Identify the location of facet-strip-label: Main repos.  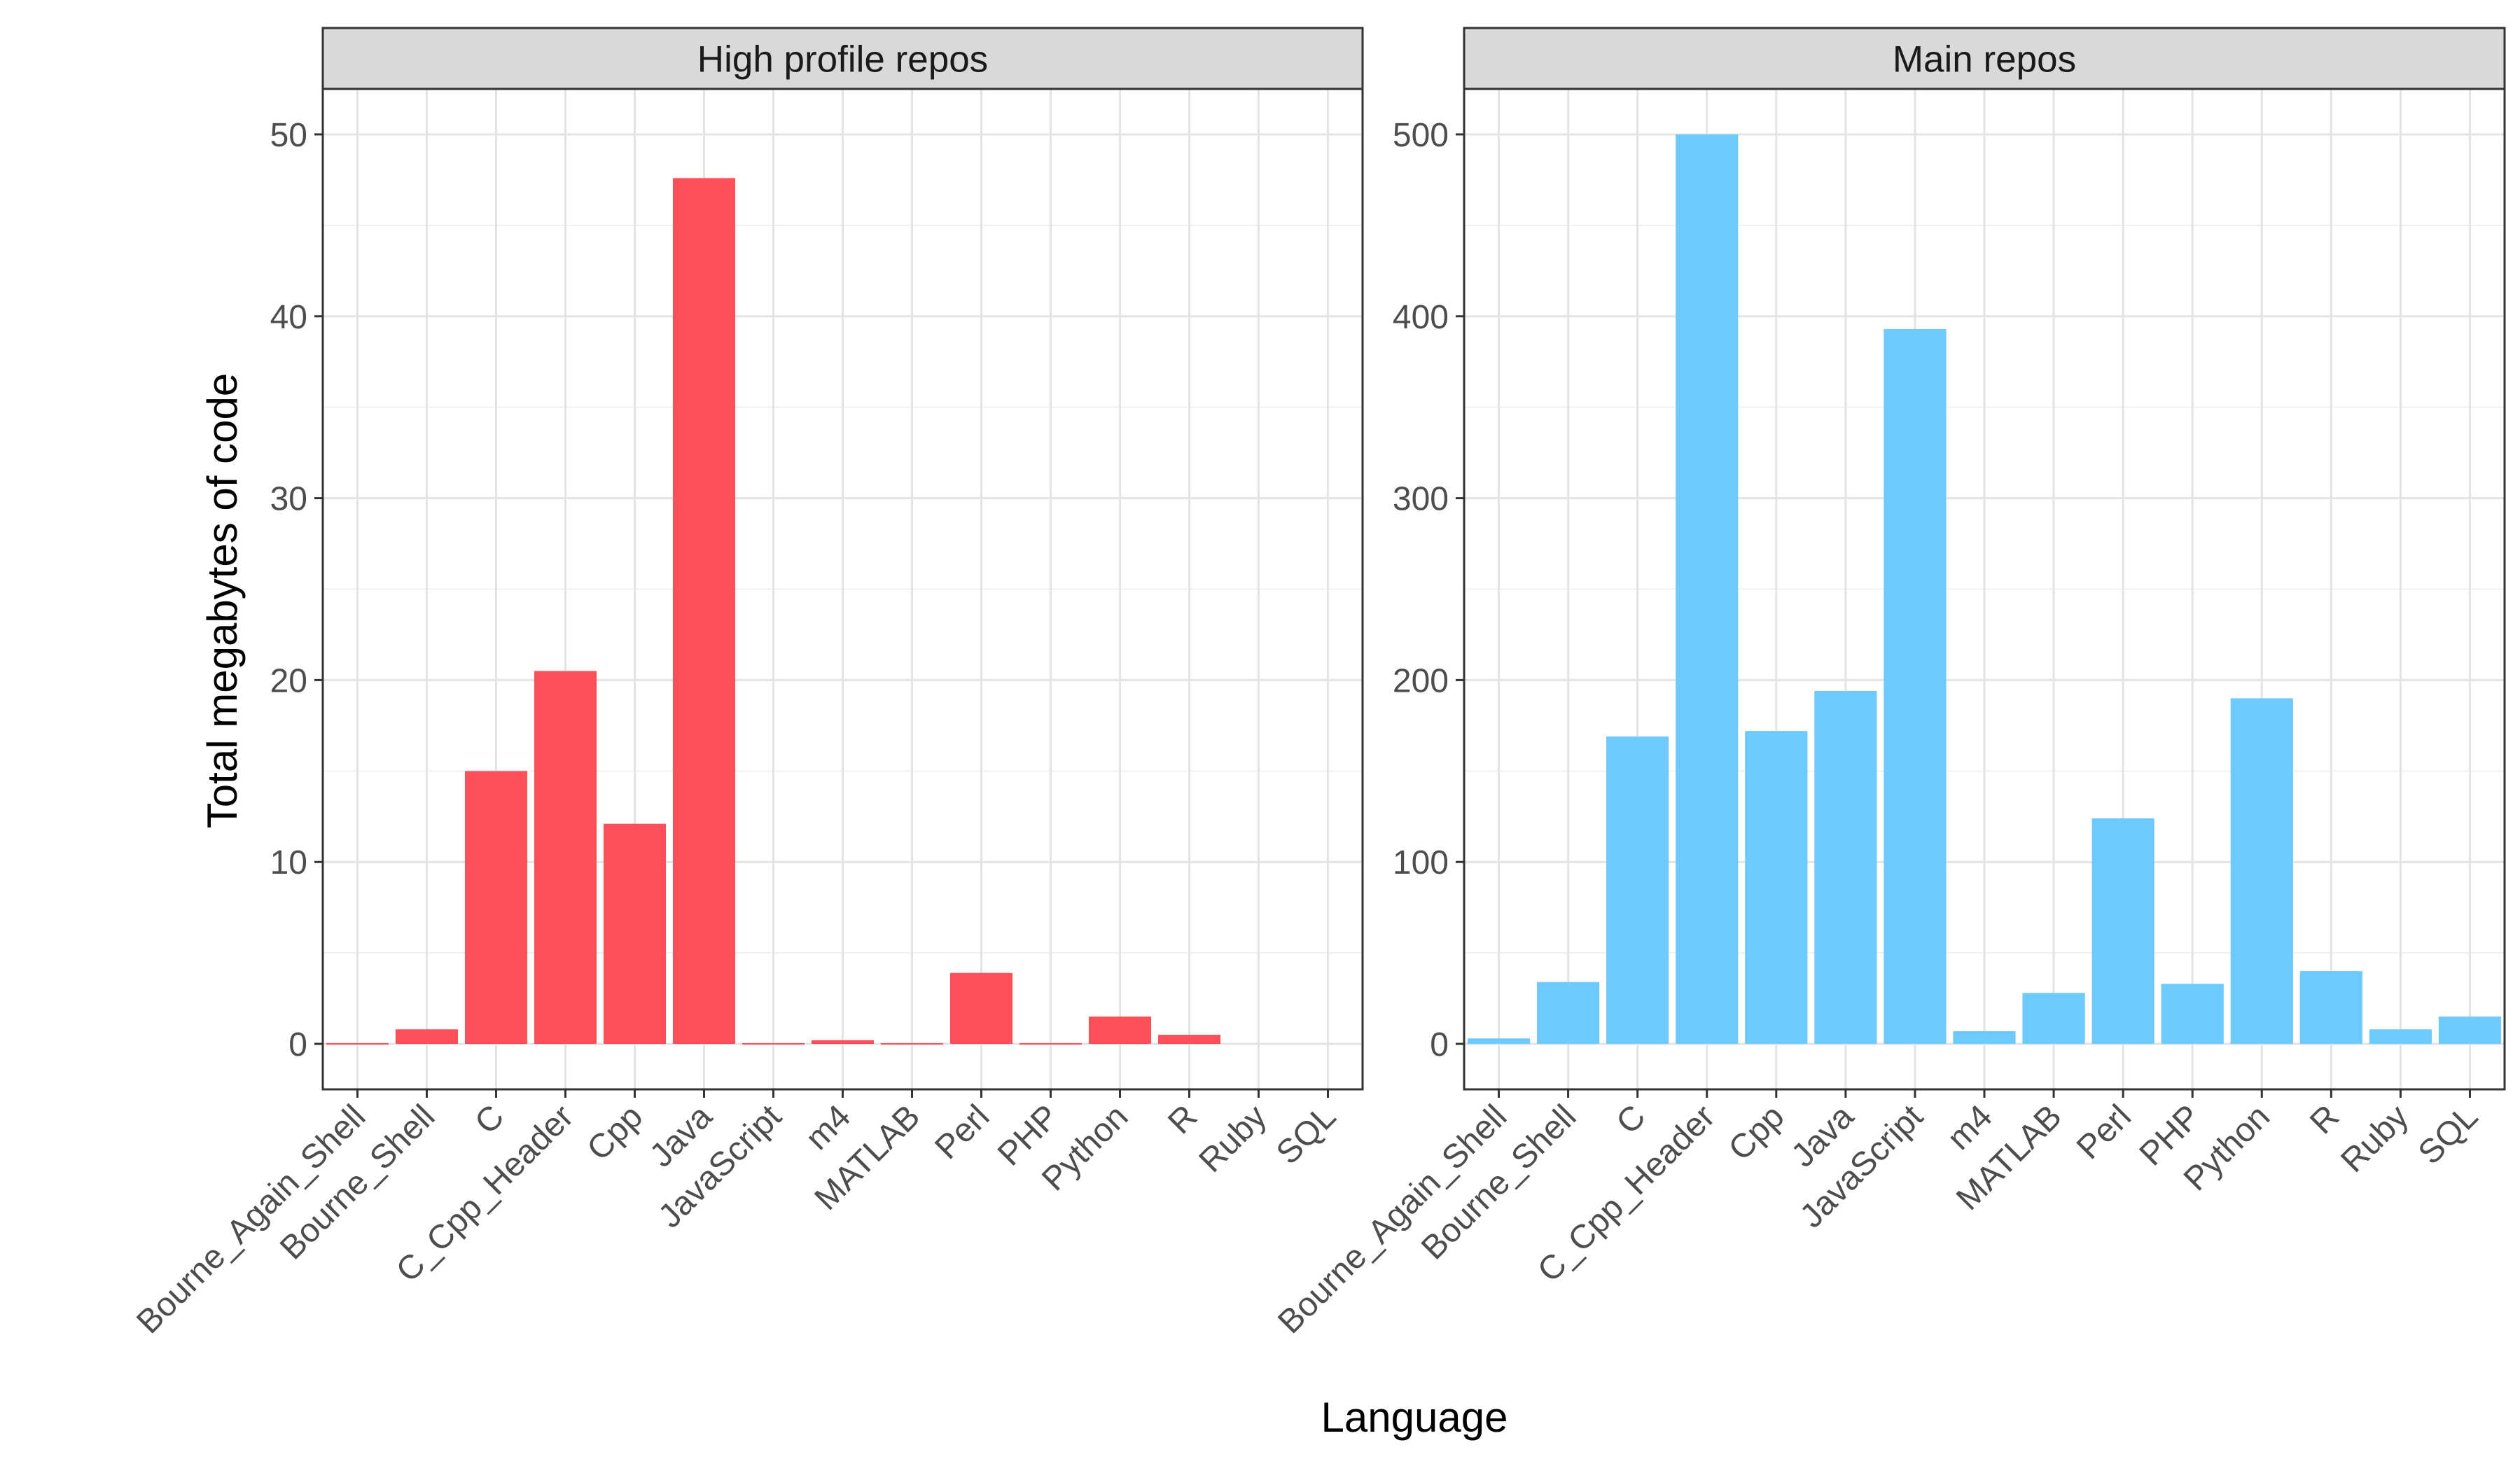
(1984, 60).